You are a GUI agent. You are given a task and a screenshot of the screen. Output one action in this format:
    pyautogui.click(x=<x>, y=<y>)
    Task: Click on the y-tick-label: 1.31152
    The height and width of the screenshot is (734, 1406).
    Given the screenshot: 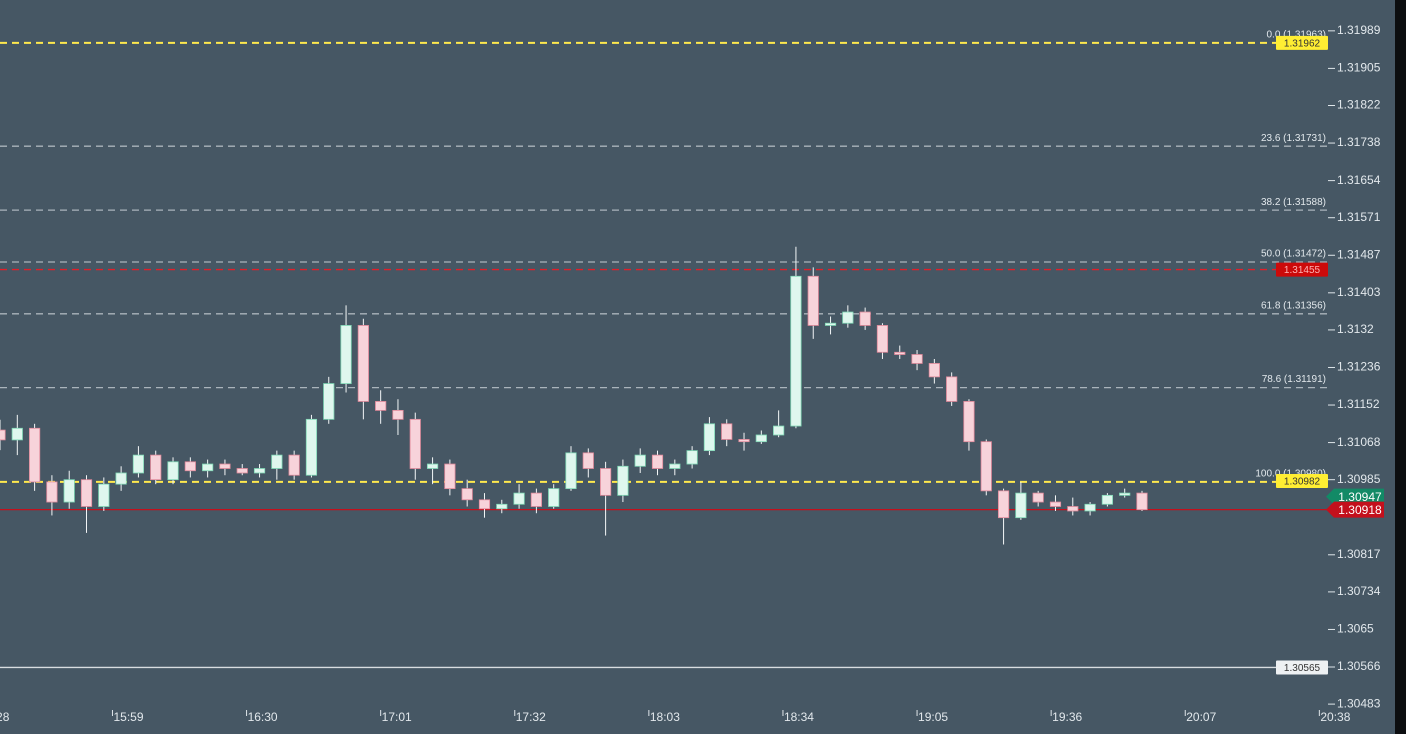 What is the action you would take?
    pyautogui.click(x=1358, y=404)
    